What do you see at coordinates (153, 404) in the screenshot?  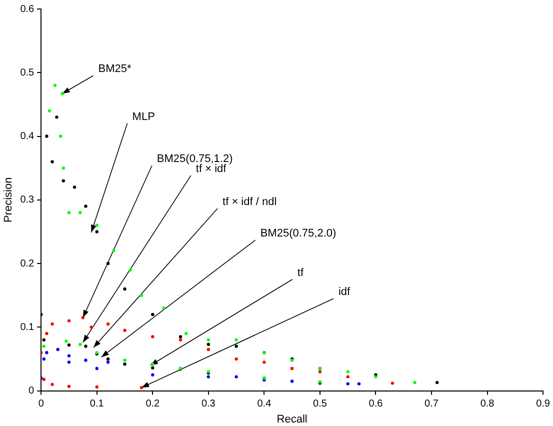 I see `x-tick-label: 0.2` at bounding box center [153, 404].